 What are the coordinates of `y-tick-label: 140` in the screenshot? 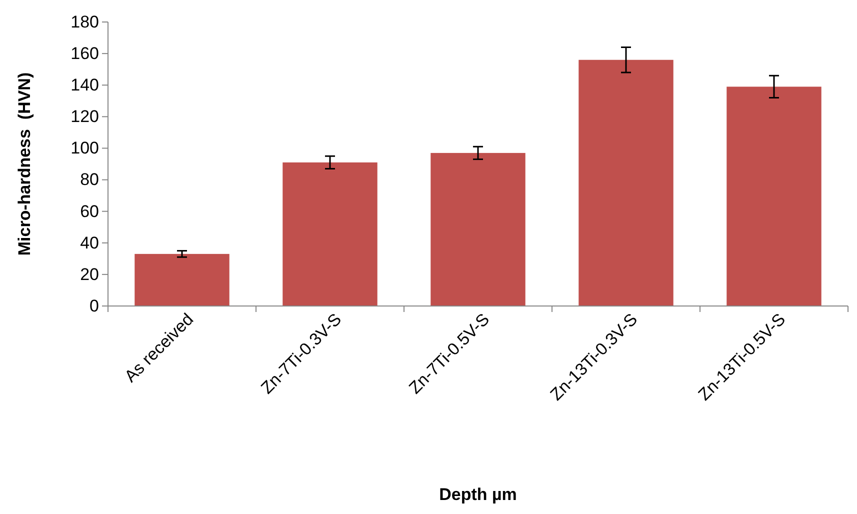 It's located at (84, 85).